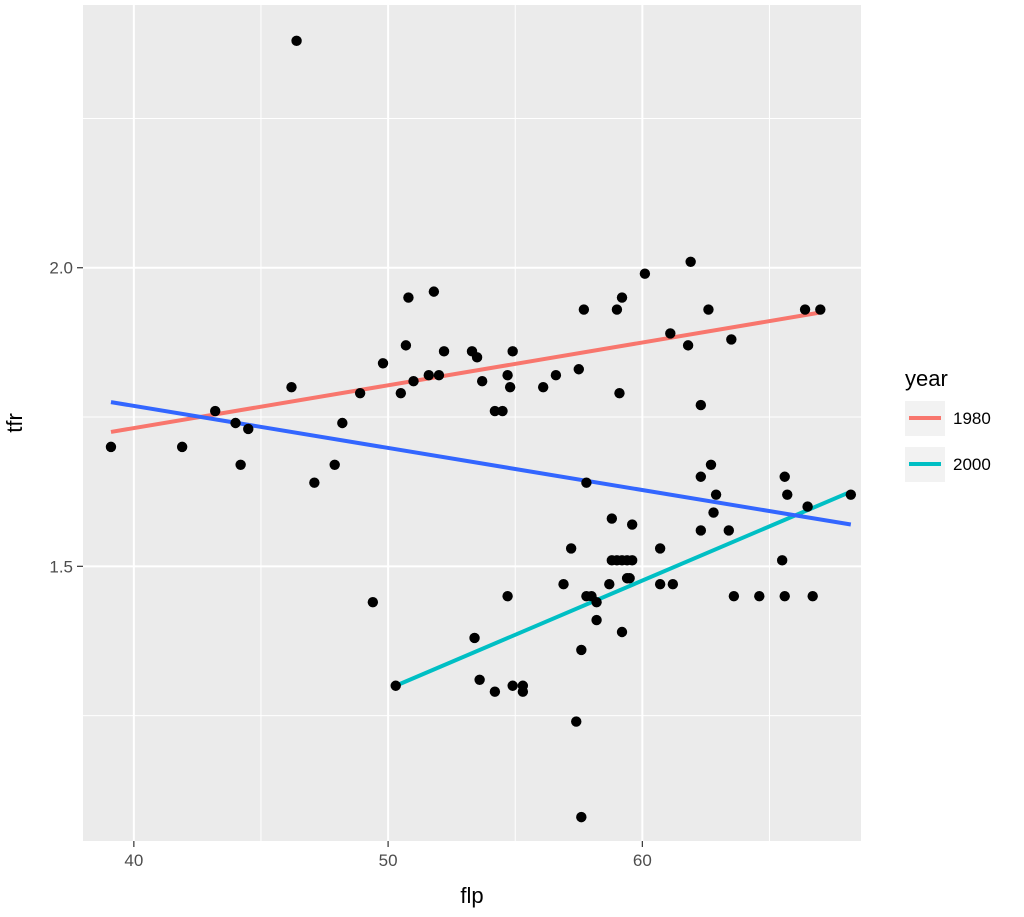 This screenshot has height=917, width=1024. What do you see at coordinates (61, 566) in the screenshot?
I see `y-tick-label: 1.5` at bounding box center [61, 566].